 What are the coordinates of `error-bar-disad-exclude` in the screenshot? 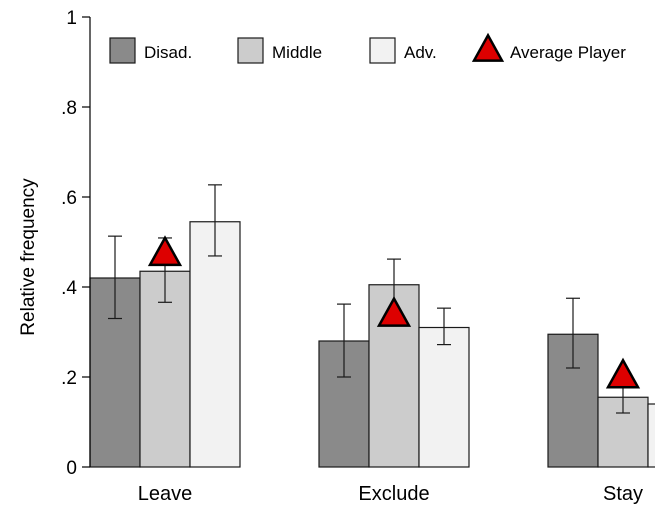 It's located at (344, 340).